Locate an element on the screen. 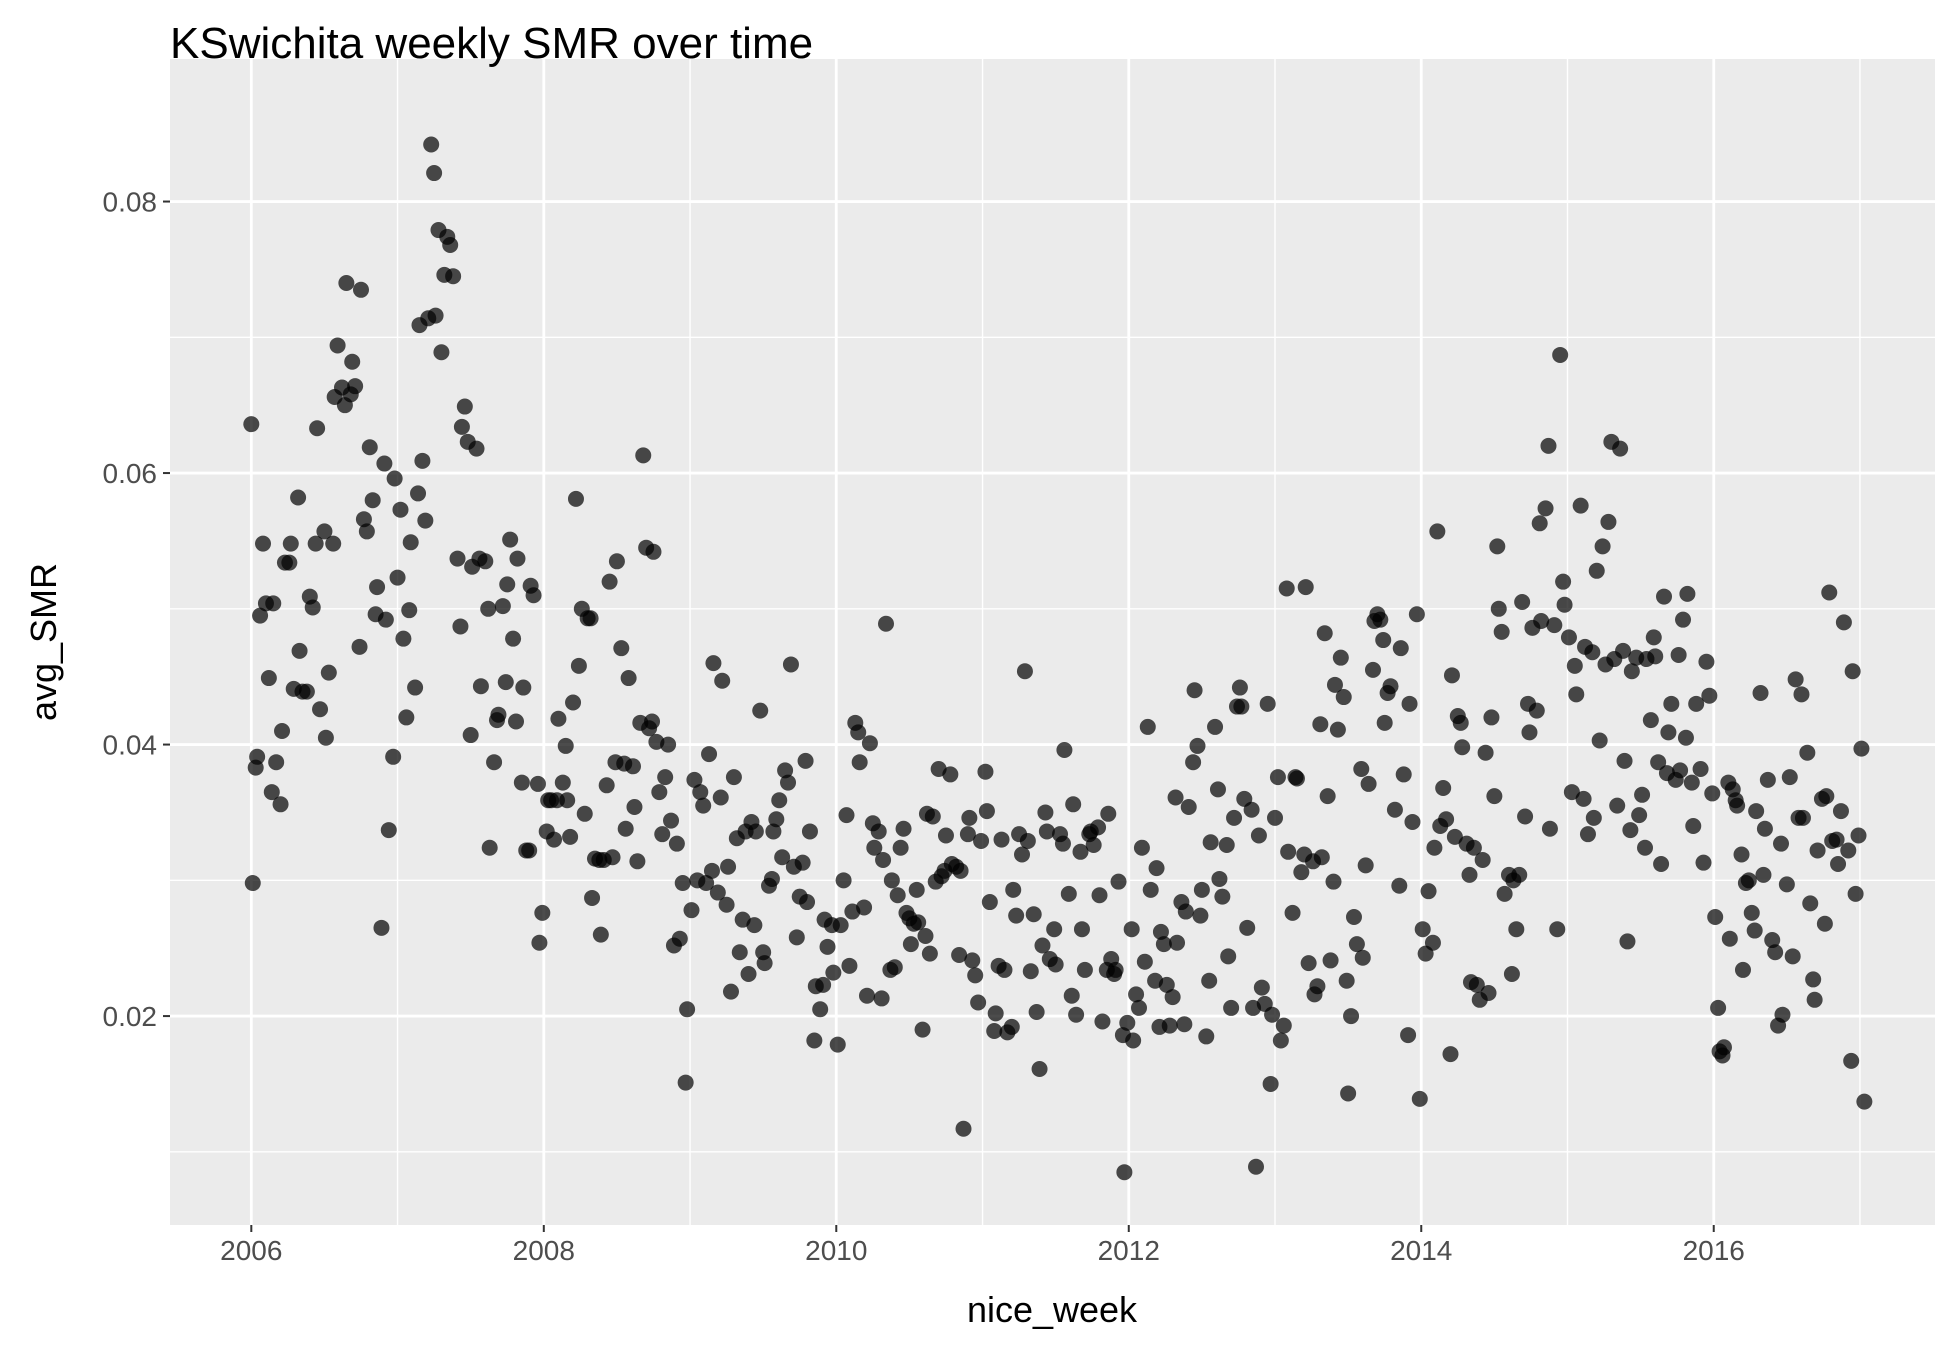  x-tick-label: 2012 is located at coordinates (1129, 1250).